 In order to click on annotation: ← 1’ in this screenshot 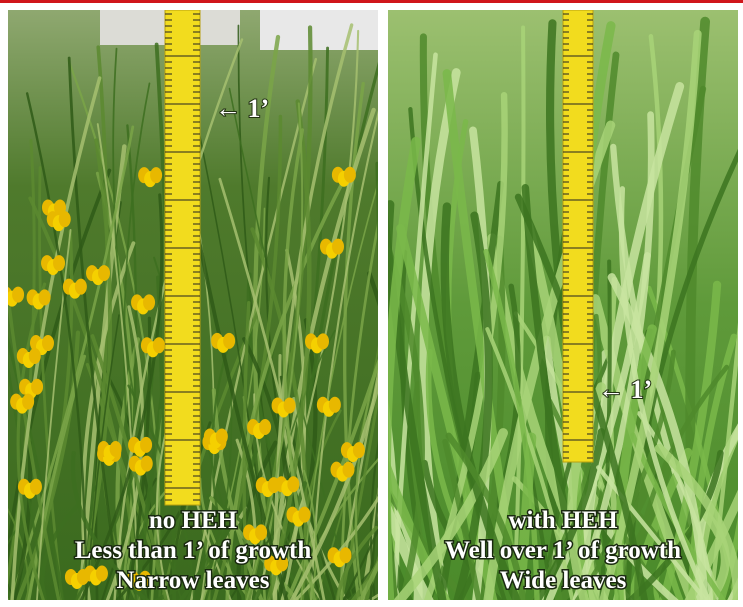, I will do `click(625, 389)`.